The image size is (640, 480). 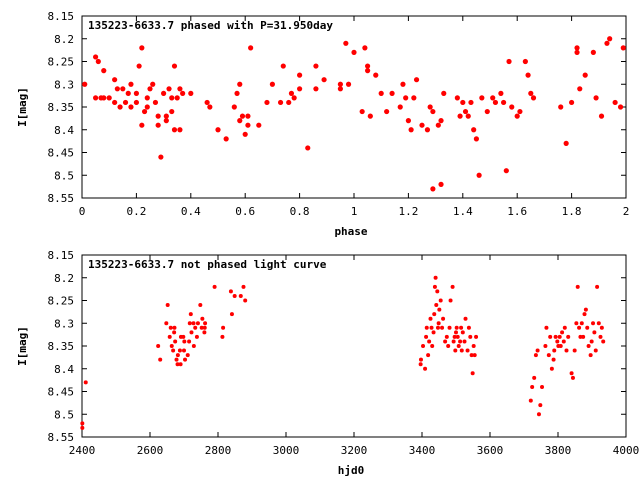 What do you see at coordinates (517, 211) in the screenshot?
I see `x-tick-label: 1.6` at bounding box center [517, 211].